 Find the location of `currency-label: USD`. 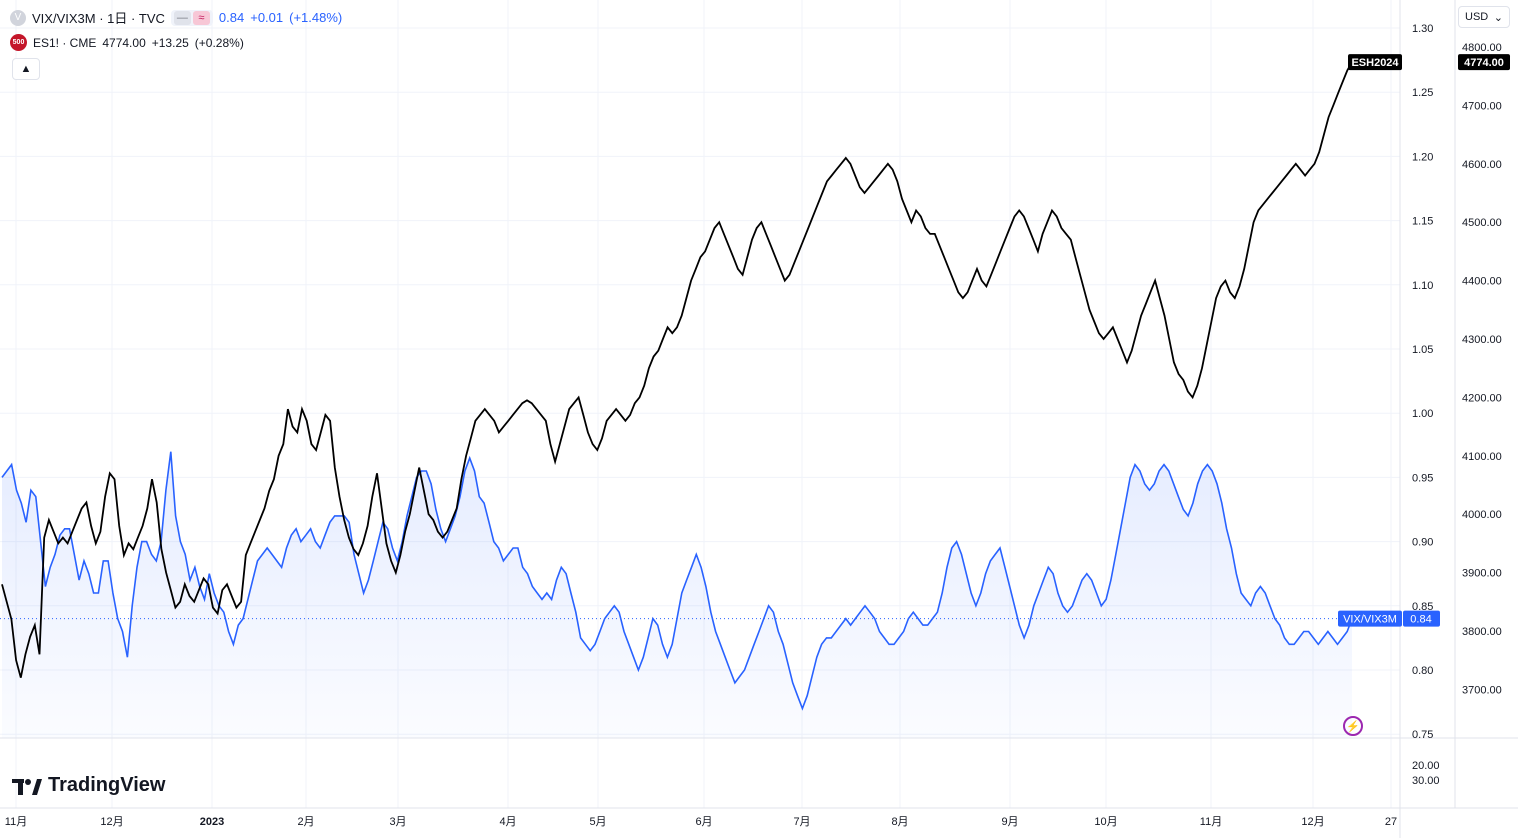

currency-label: USD is located at coordinates (1477, 17).